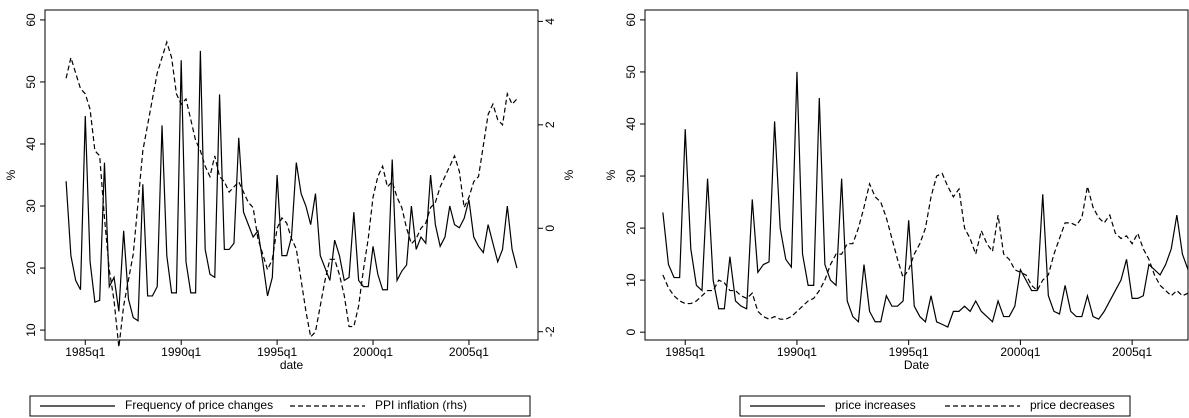  What do you see at coordinates (1072, 405) in the screenshot?
I see `legend-label: price decreases` at bounding box center [1072, 405].